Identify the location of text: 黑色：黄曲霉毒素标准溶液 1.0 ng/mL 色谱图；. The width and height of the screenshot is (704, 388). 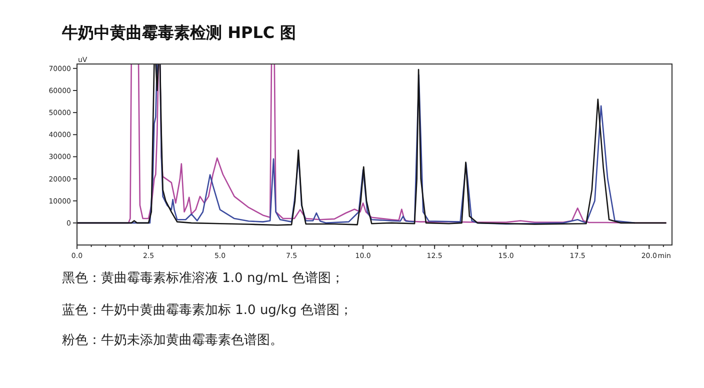
(203, 278).